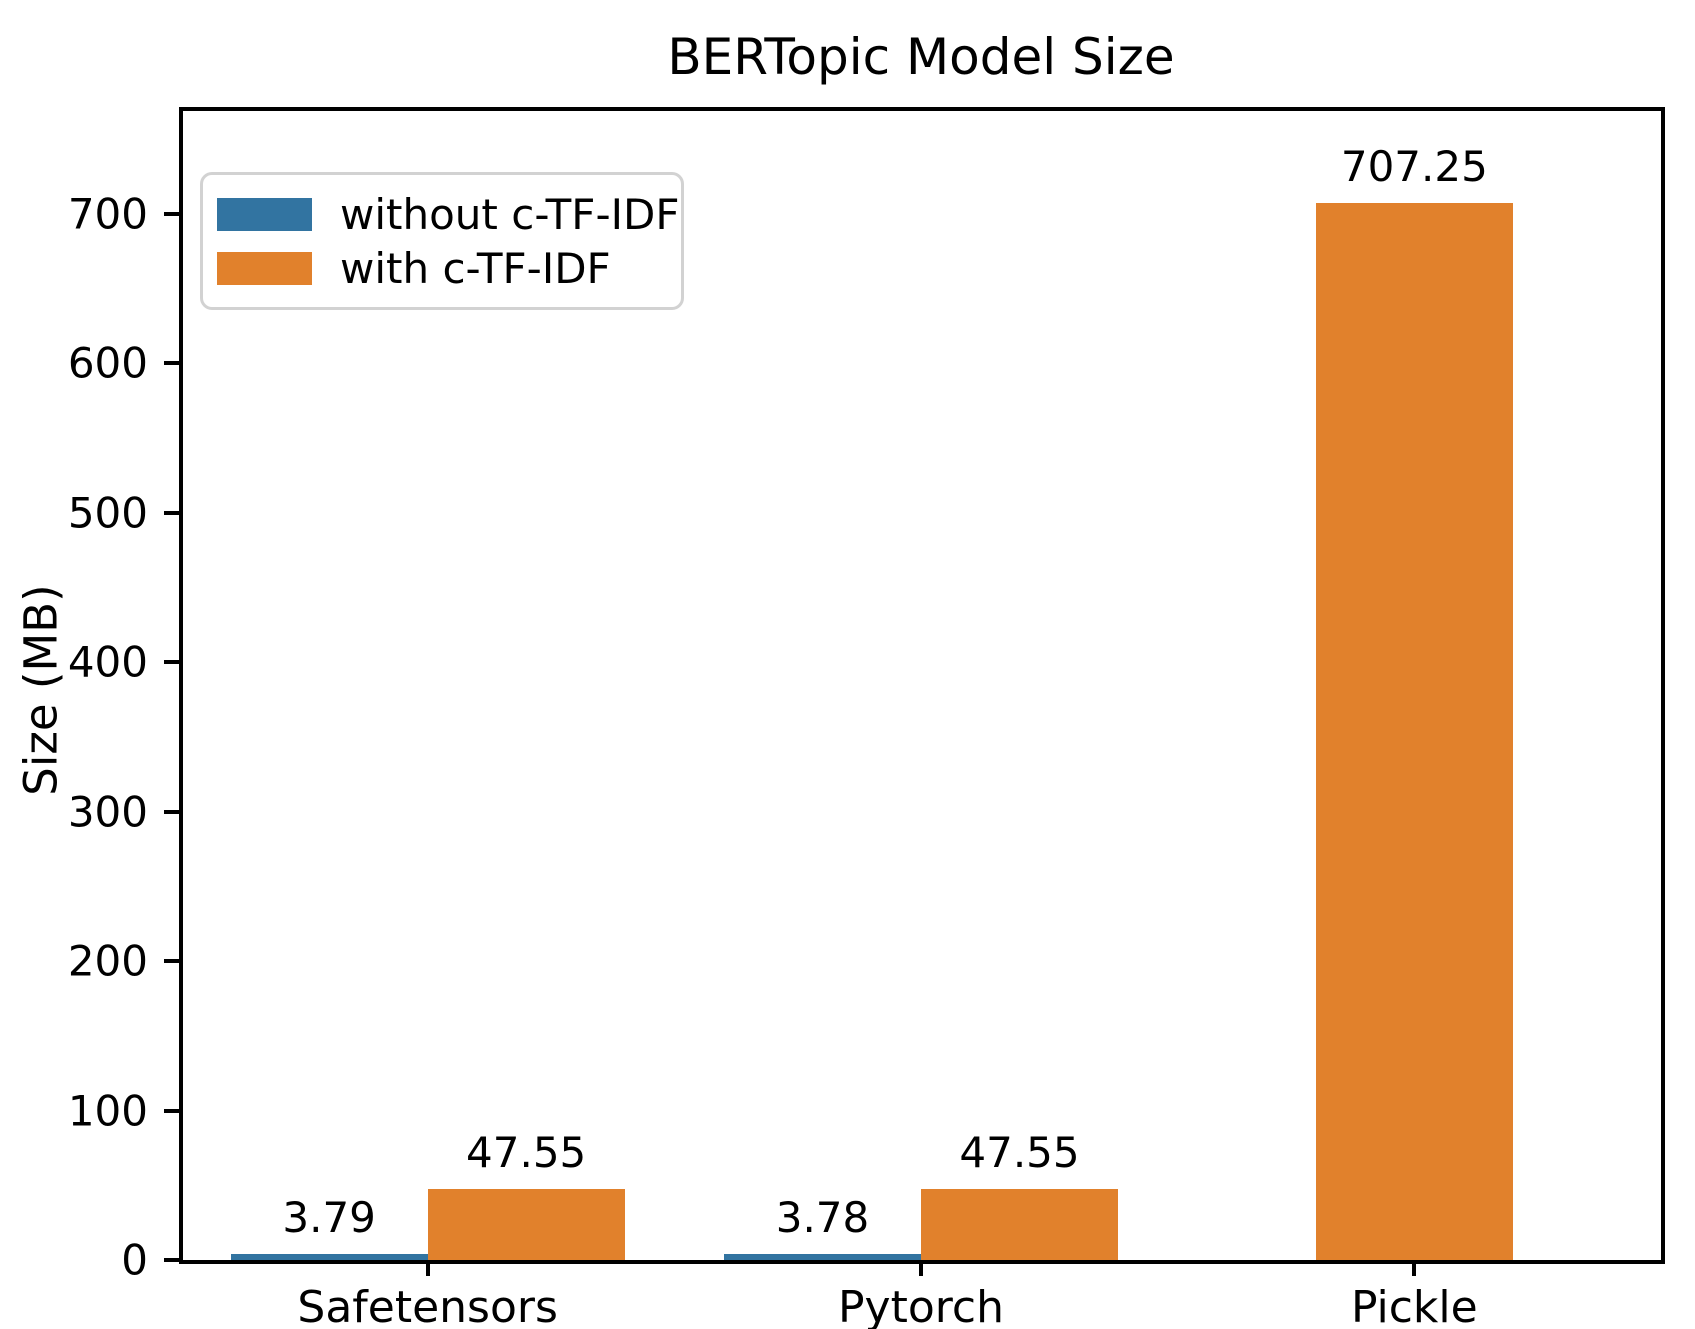 The image size is (1695, 1329). I want to click on legend-item-label: with c-TF-IDF, so click(475, 268).